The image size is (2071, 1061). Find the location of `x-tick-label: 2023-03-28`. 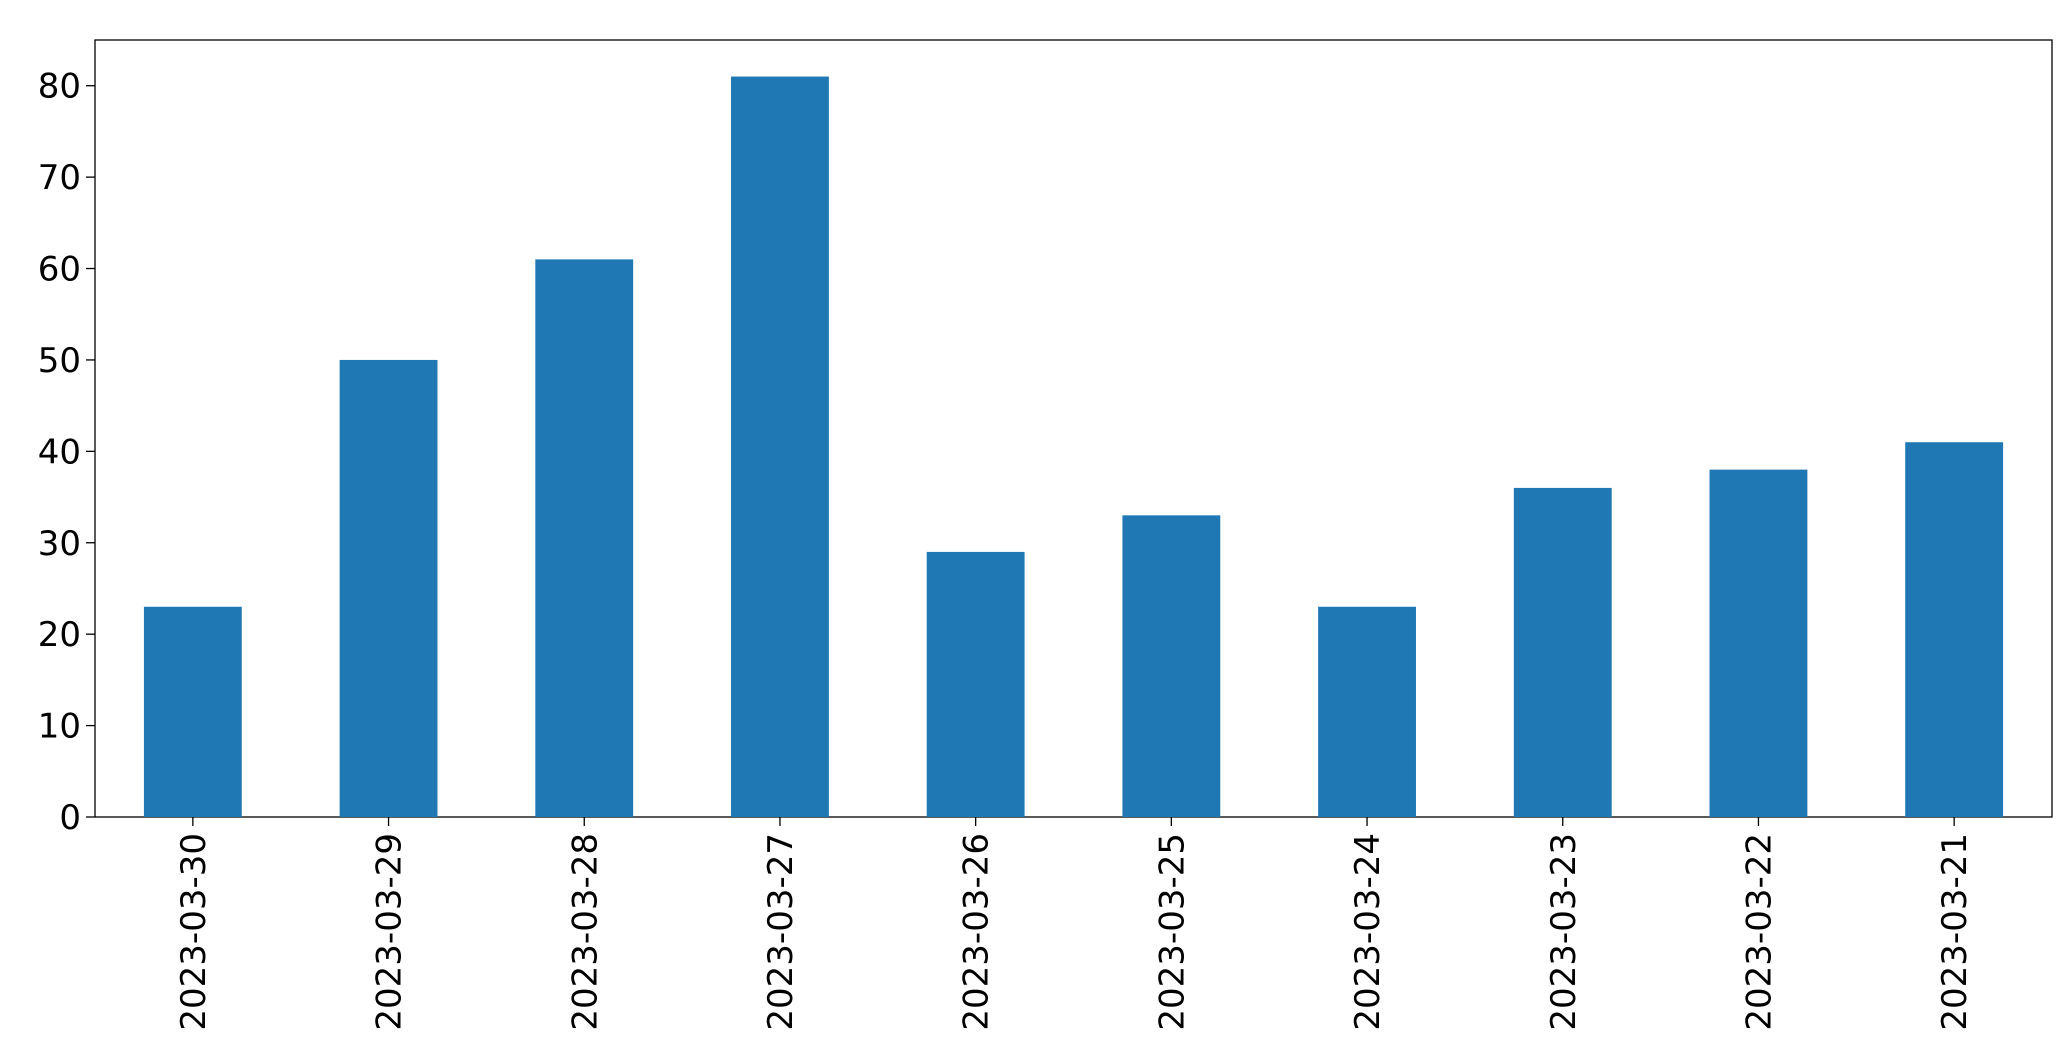

x-tick-label: 2023-03-28 is located at coordinates (585, 932).